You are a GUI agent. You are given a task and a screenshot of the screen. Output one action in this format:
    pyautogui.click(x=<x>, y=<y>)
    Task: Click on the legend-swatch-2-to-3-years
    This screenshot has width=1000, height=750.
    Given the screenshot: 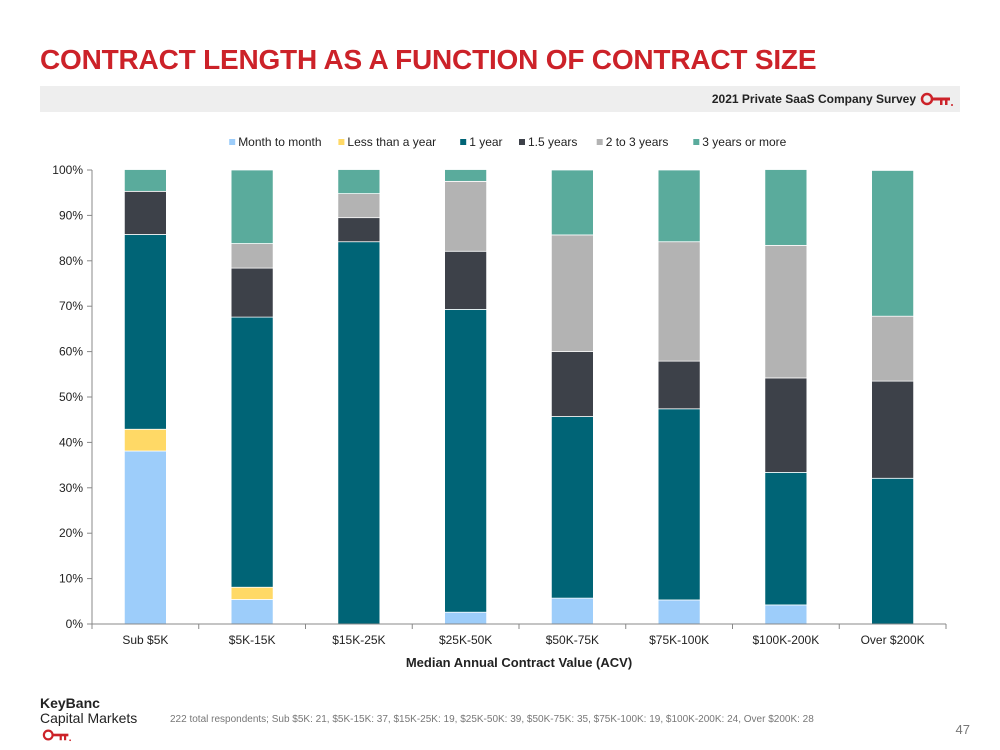 What is the action you would take?
    pyautogui.click(x=599, y=142)
    